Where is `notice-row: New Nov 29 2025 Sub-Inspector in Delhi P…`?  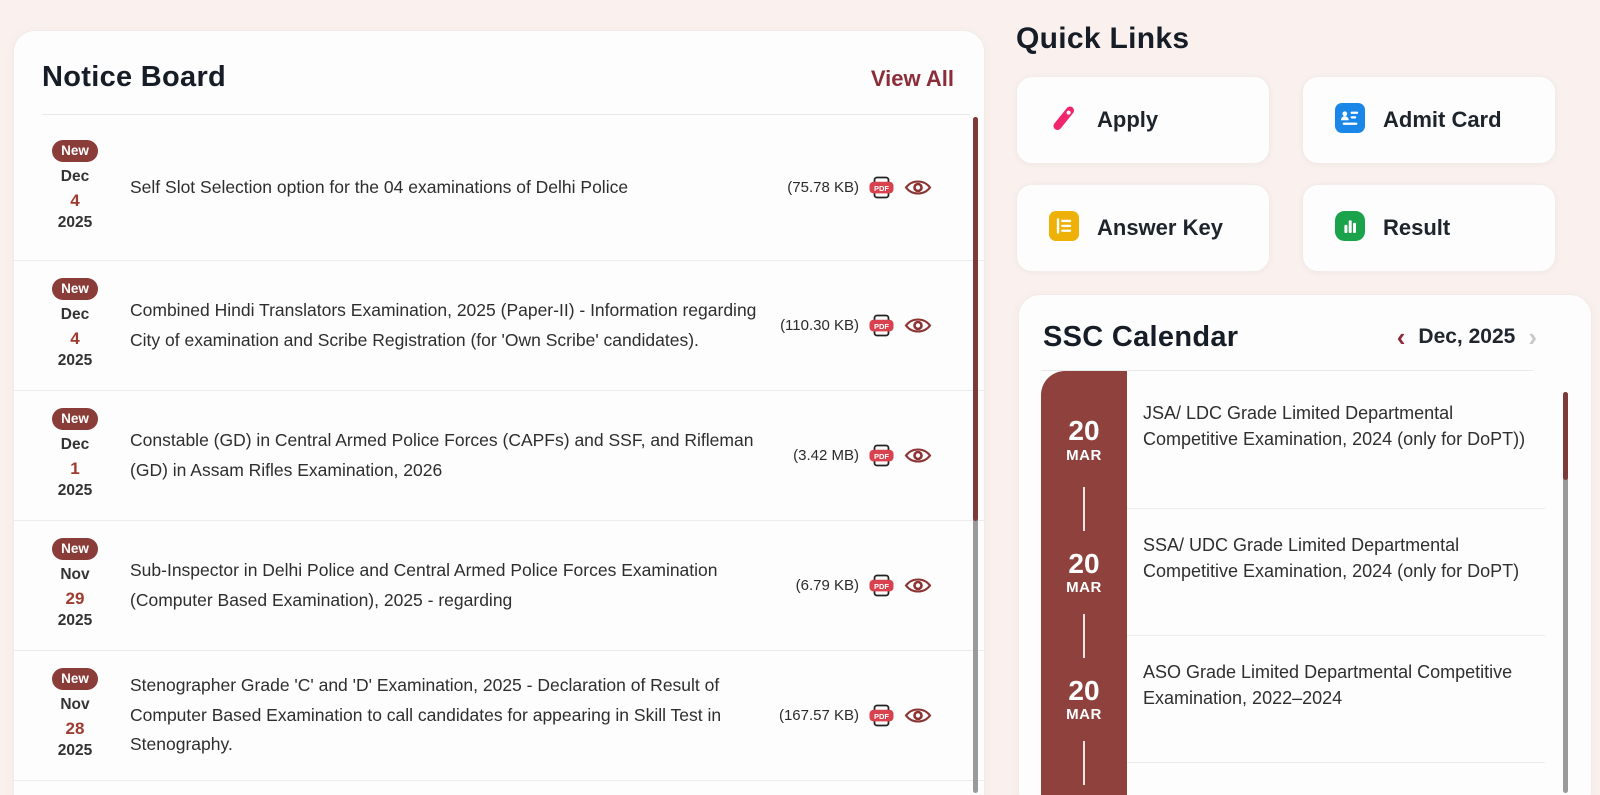 notice-row: New Nov 29 2025 Sub-Inspector in Delhi P… is located at coordinates (499, 586).